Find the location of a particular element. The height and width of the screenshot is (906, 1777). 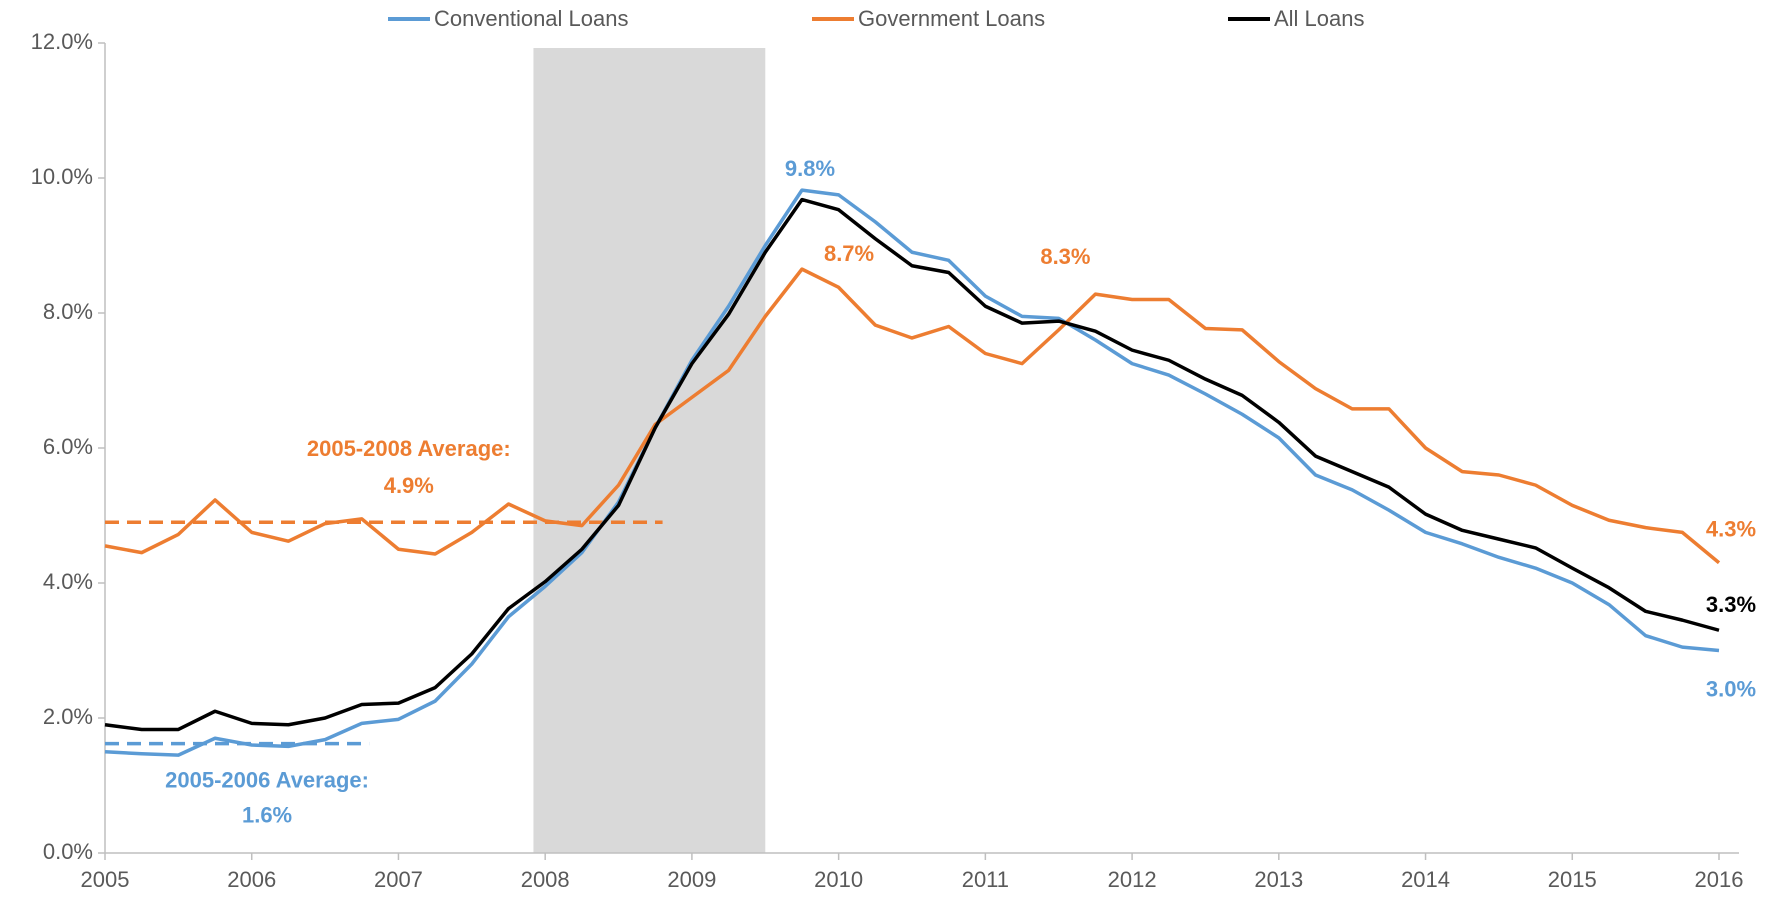

y-tick-label: 4.0% is located at coordinates (68, 581).